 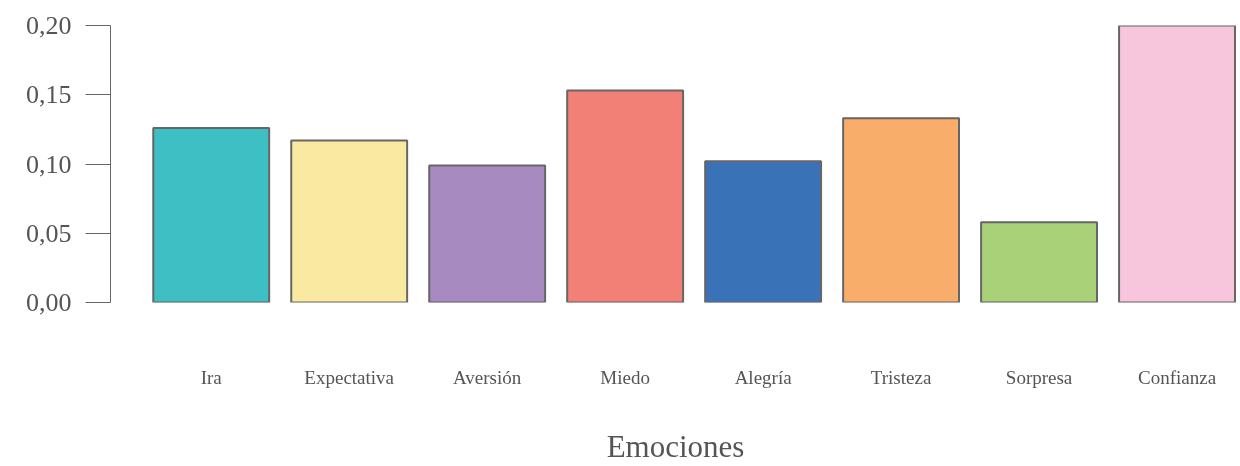 I want to click on x-tick-label: Miedo, so click(x=625, y=377).